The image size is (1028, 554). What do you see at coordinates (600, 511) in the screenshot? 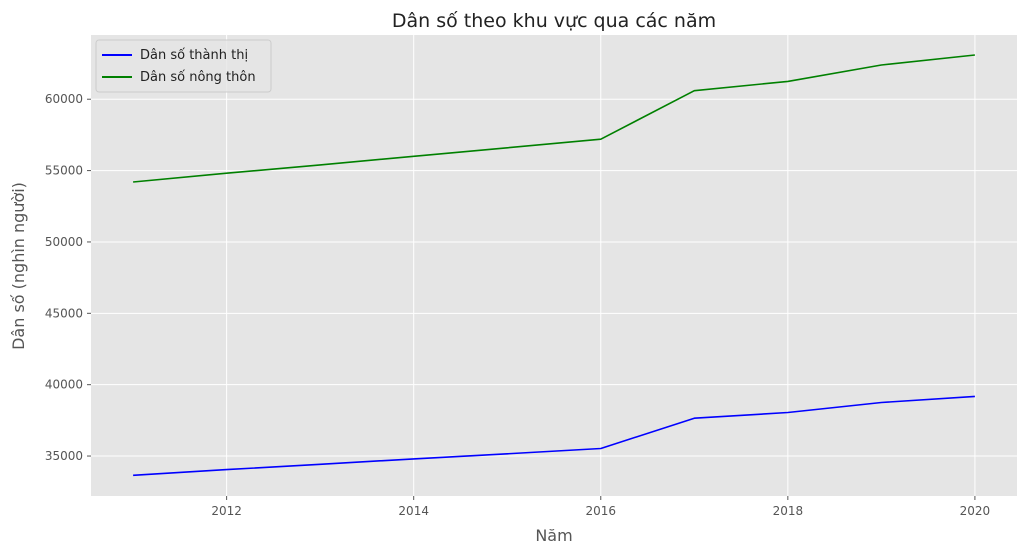
I see `x-tick-label: 2016` at bounding box center [600, 511].